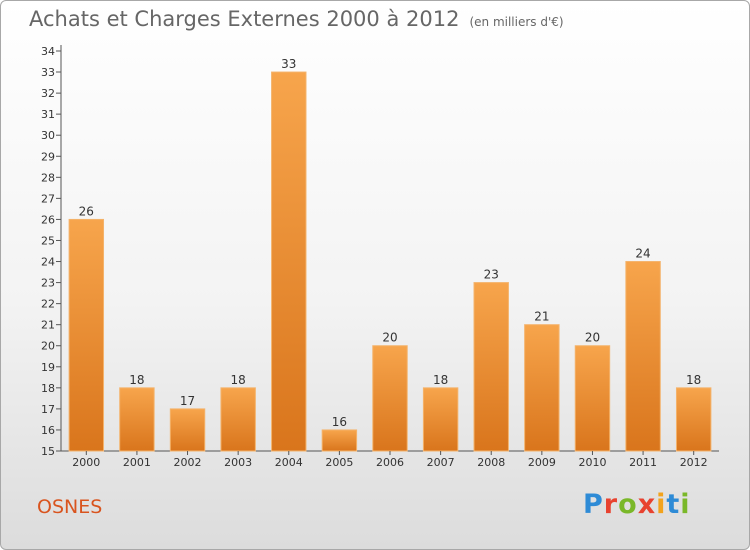 The height and width of the screenshot is (550, 750). Describe the element at coordinates (137, 462) in the screenshot. I see `x-tick-label: 2001` at that location.